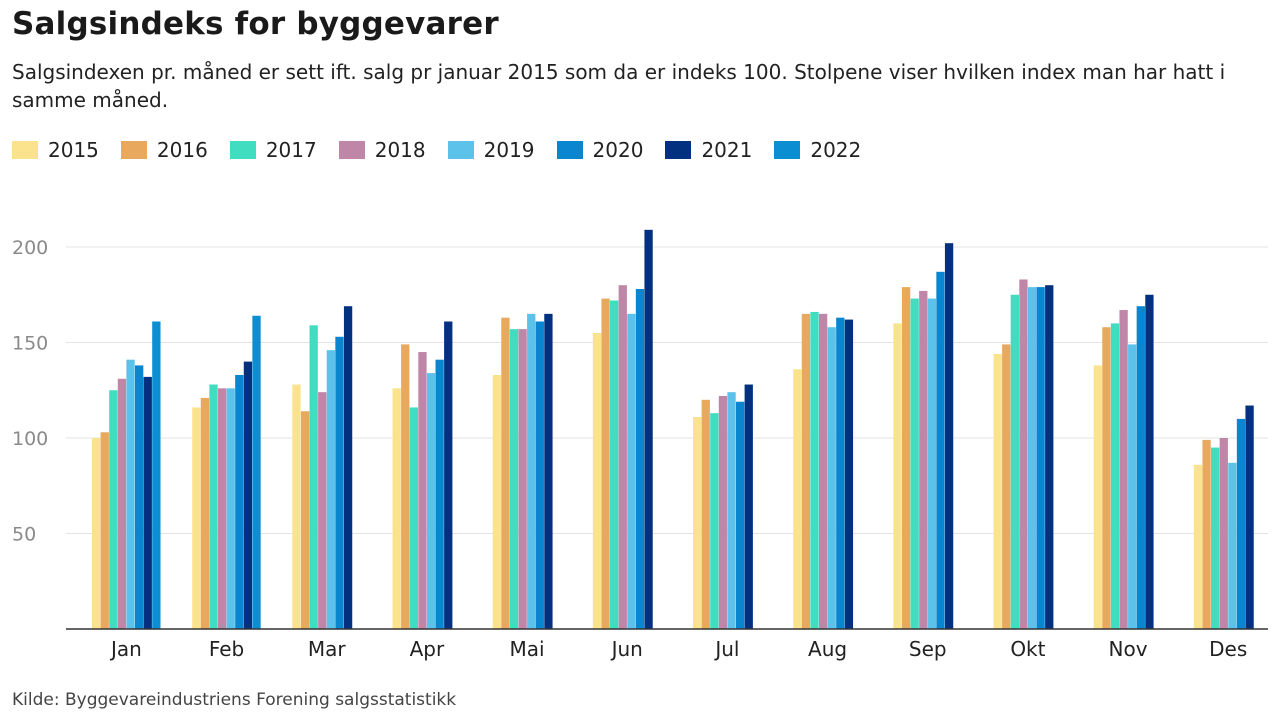 The image size is (1280, 720). What do you see at coordinates (836, 150) in the screenshot?
I see `legend-label: 2022` at bounding box center [836, 150].